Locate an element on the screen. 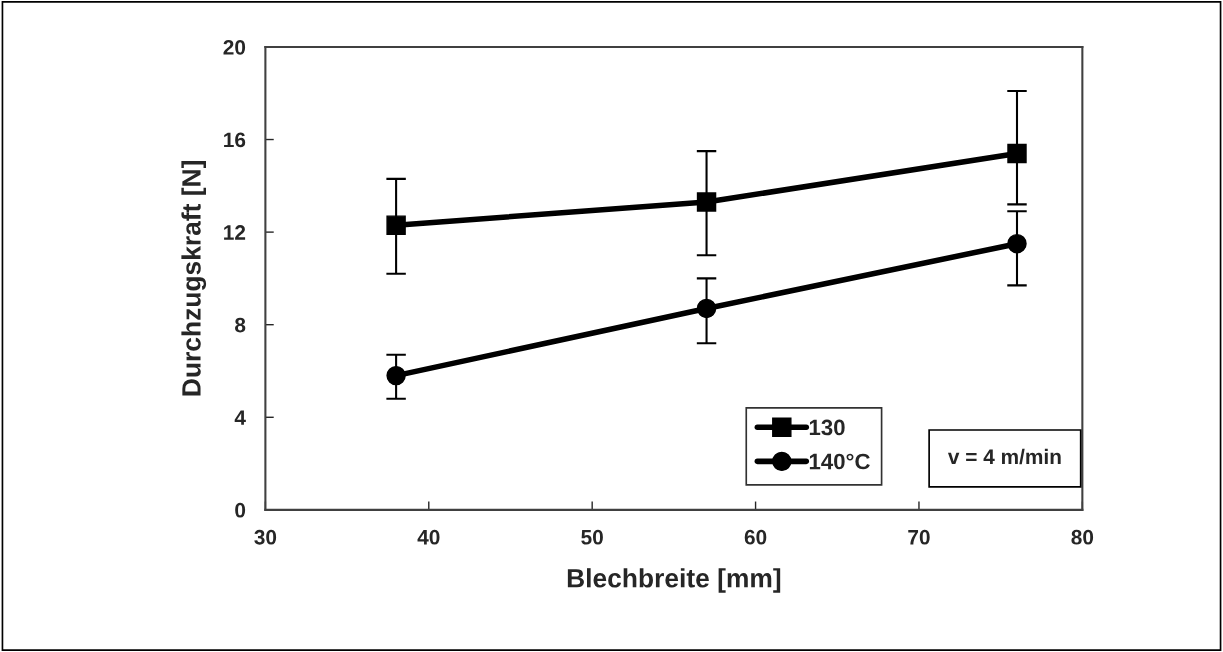  legend-label: 130 is located at coordinates (827, 427).